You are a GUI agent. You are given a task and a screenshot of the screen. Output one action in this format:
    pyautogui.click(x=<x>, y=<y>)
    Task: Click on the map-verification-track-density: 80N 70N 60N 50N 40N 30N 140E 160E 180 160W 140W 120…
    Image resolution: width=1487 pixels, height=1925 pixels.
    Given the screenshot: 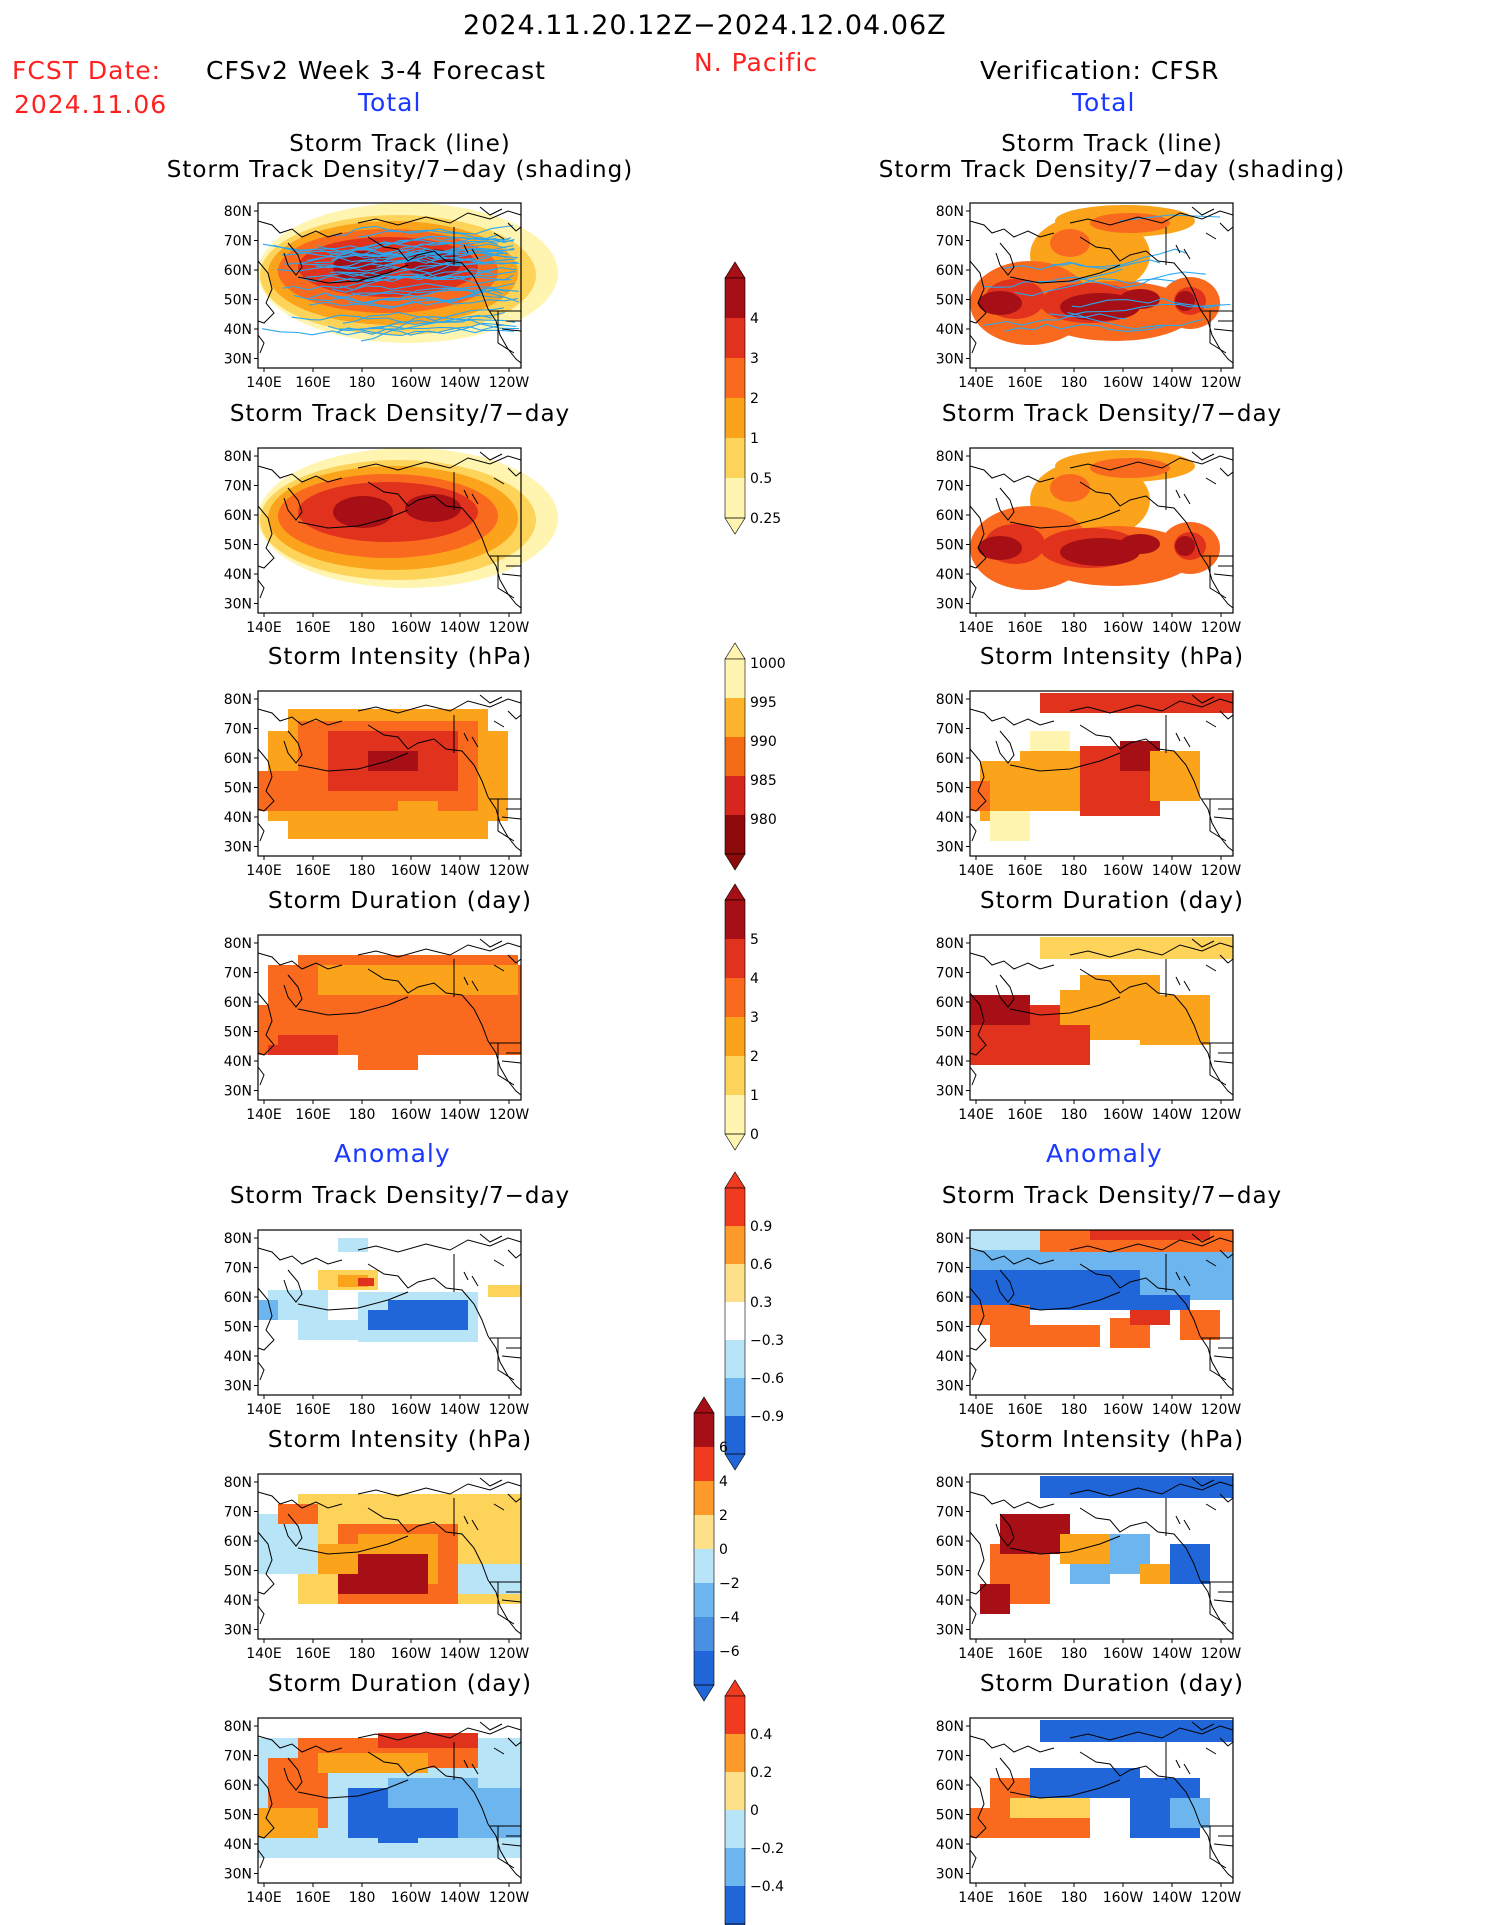 What is the action you would take?
    pyautogui.click(x=1088, y=296)
    